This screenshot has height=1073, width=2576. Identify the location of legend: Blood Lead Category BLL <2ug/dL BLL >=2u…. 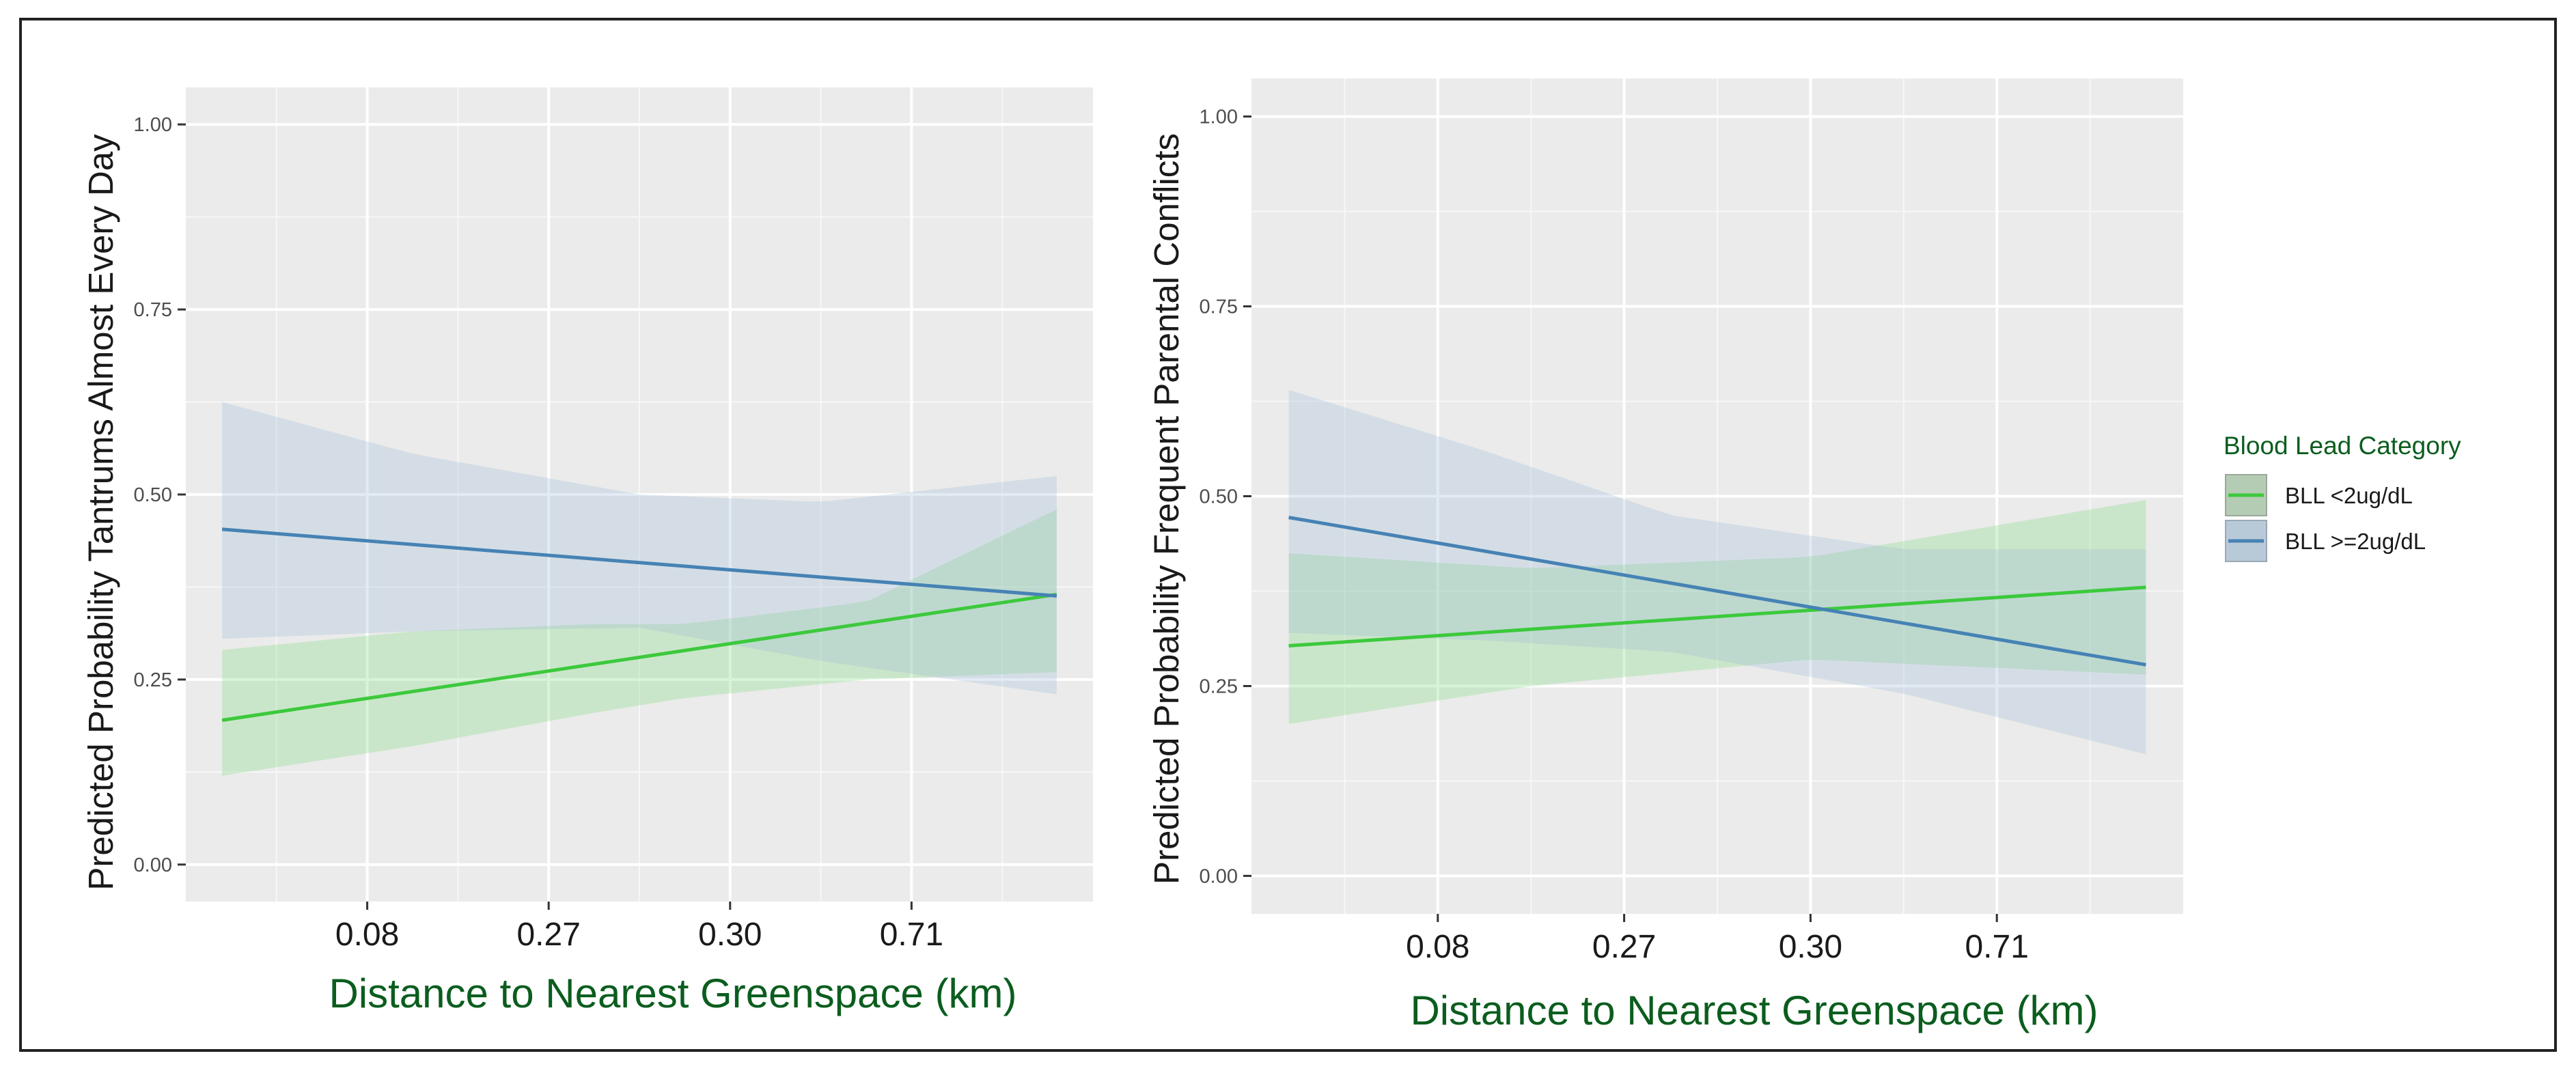
(2342, 497).